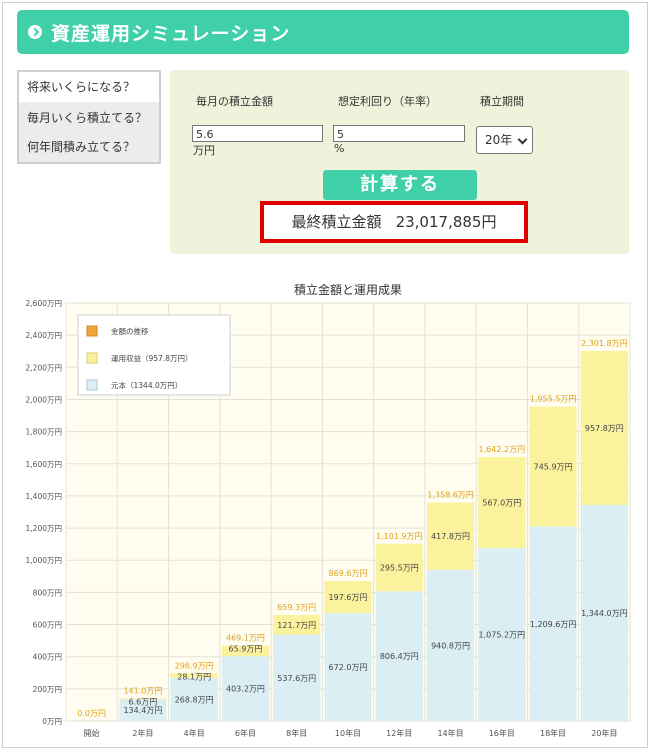 The height and width of the screenshot is (750, 650). Describe the element at coordinates (450, 733) in the screenshot. I see `x-tick-label: 14年目` at that location.